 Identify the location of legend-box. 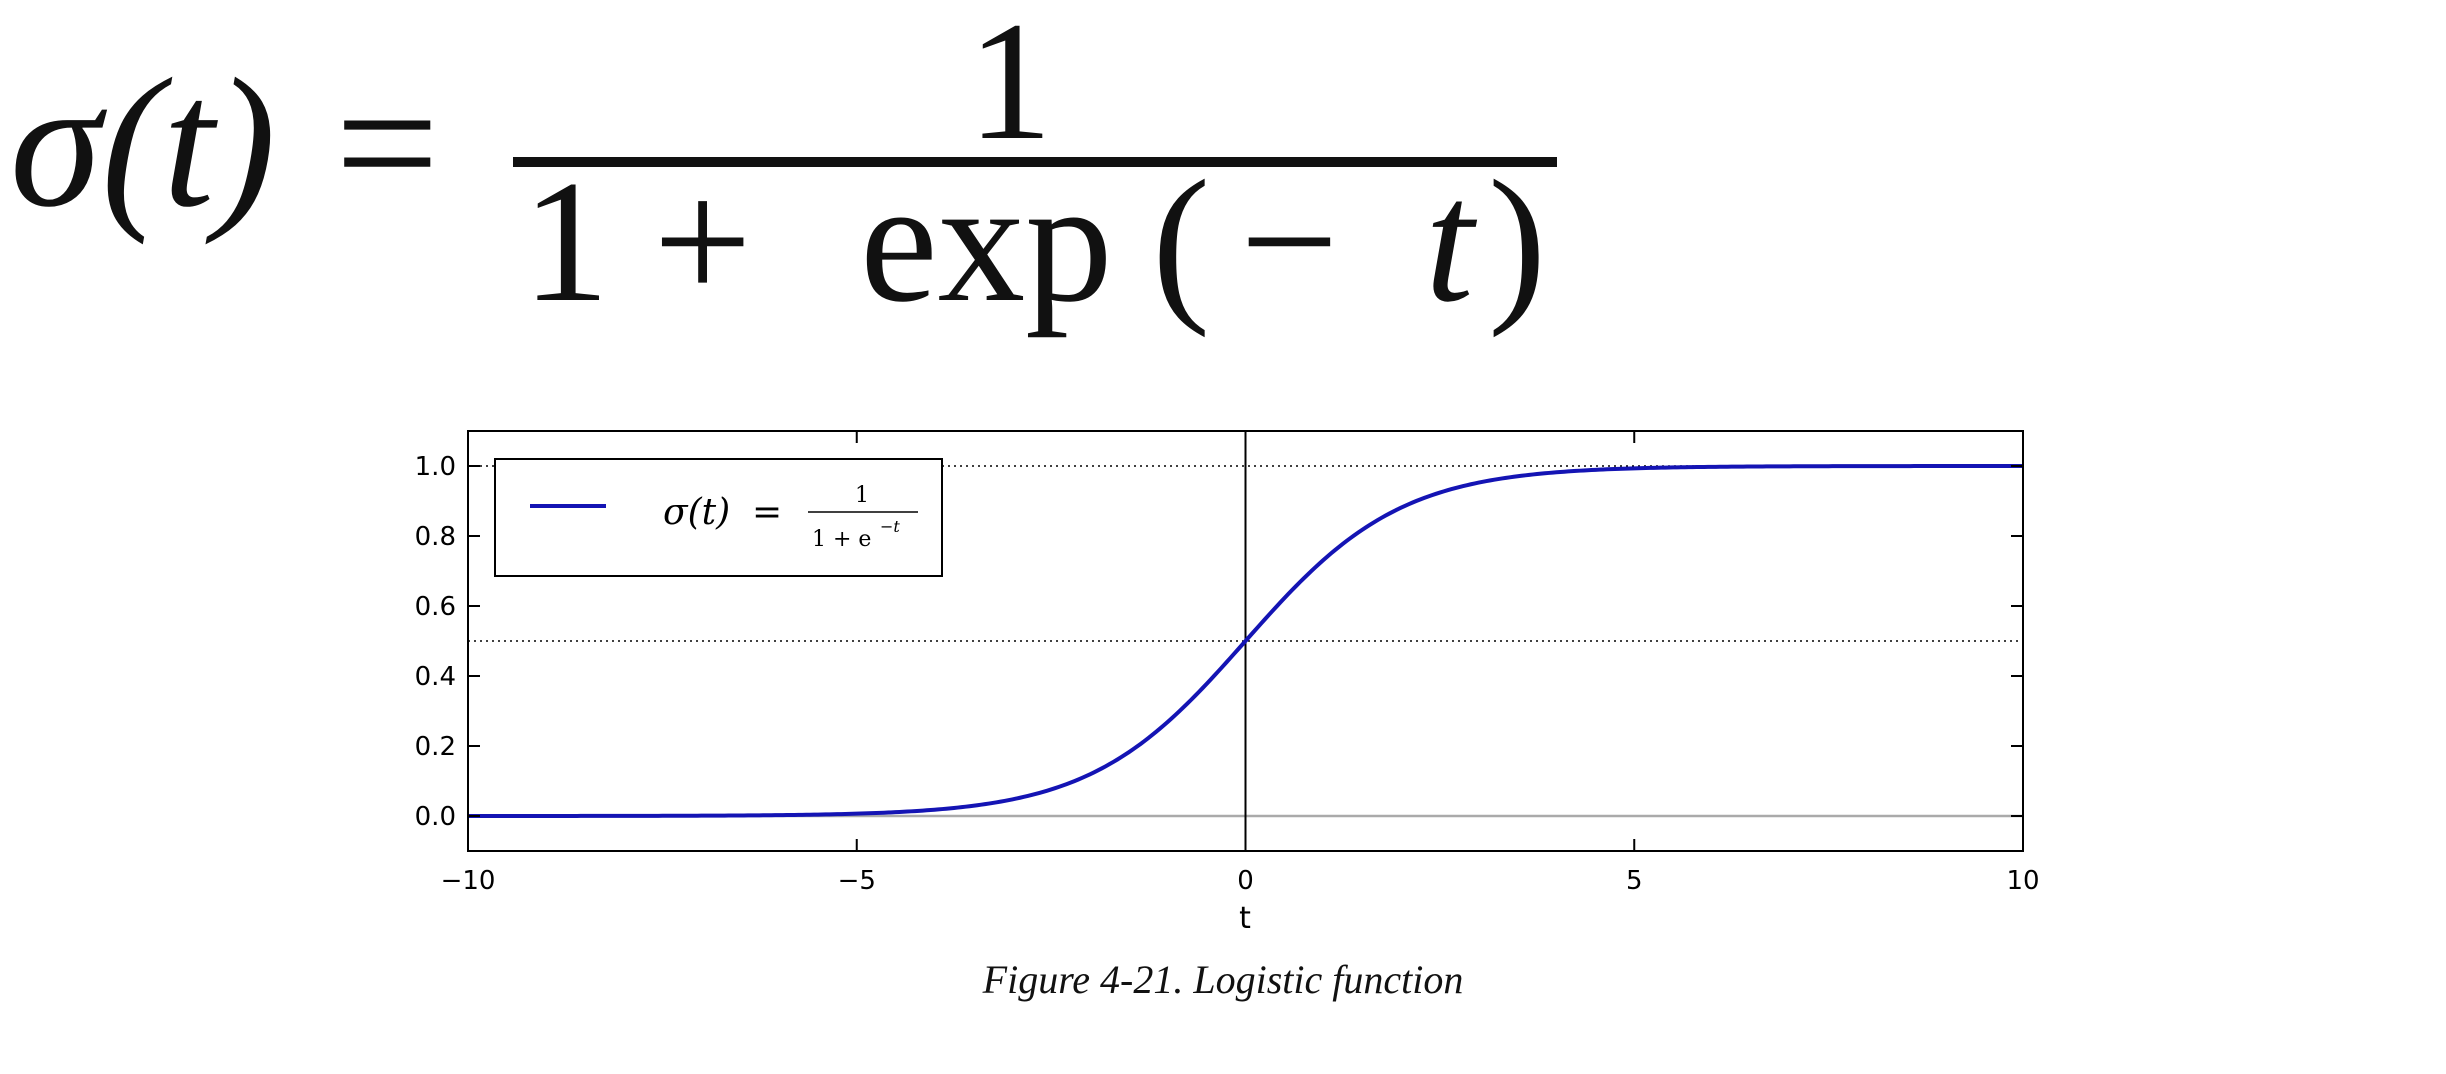
(718, 517).